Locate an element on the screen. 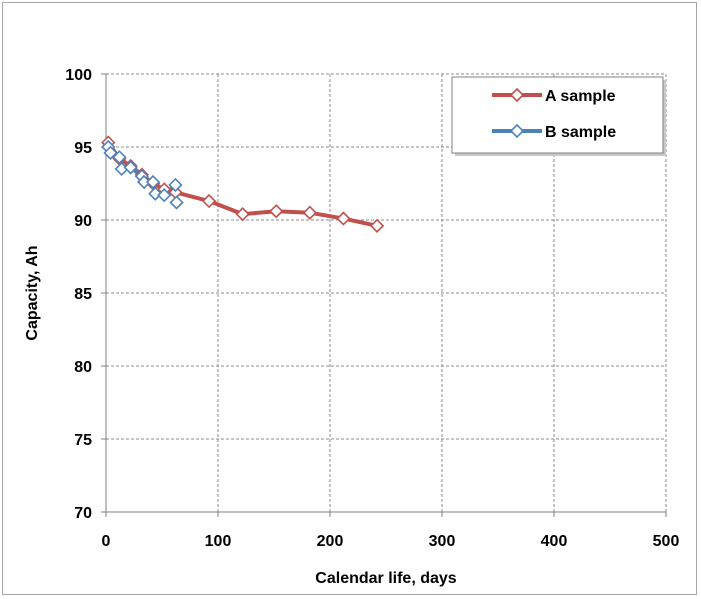  y-tick-label: 80 is located at coordinates (83, 367).